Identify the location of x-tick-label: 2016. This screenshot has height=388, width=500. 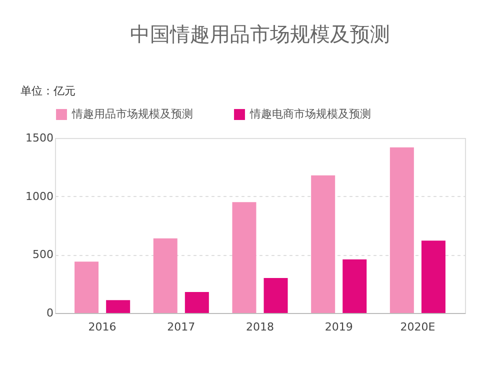
(102, 327).